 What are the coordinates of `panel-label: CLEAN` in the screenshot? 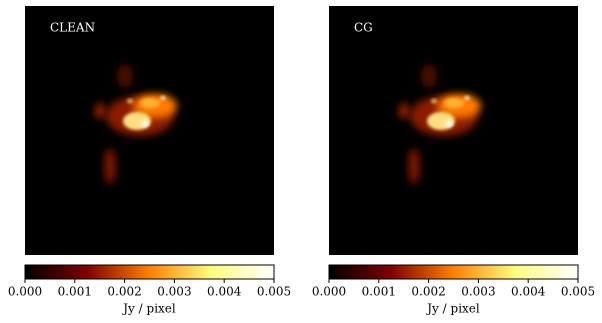 It's located at (72, 28).